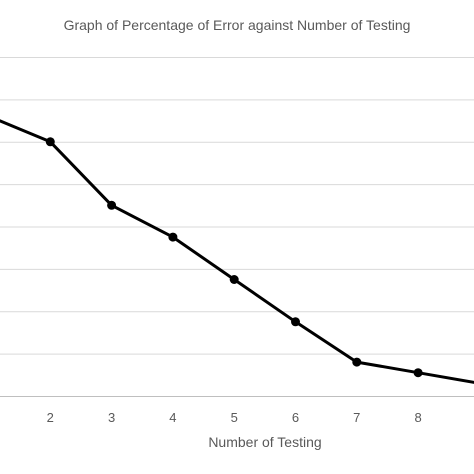  I want to click on x-tick-labels: 2 3 4 5 6 7 8, so click(234, 417).